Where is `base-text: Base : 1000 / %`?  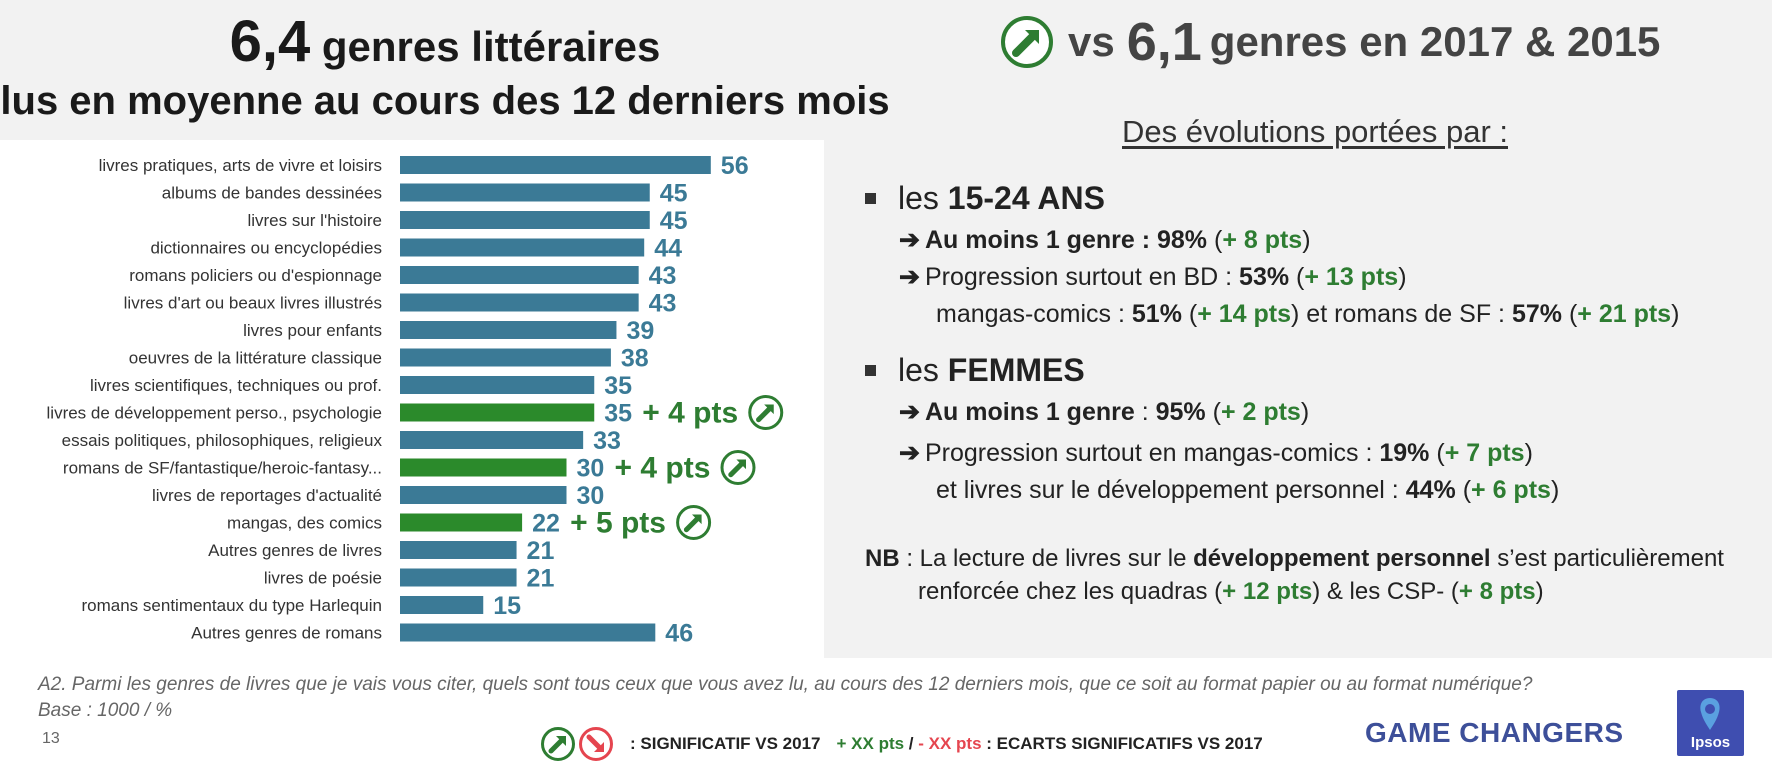
base-text: Base : 1000 / % is located at coordinates (105, 710).